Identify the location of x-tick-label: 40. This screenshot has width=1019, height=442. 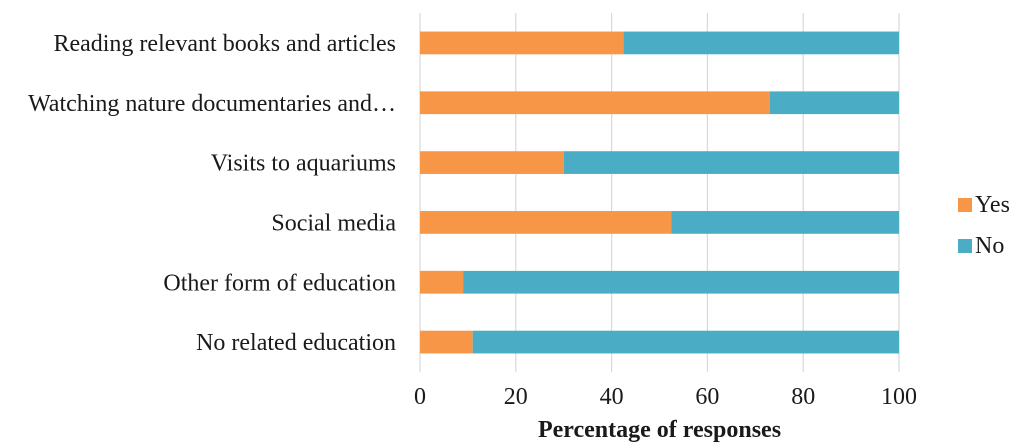
(612, 397).